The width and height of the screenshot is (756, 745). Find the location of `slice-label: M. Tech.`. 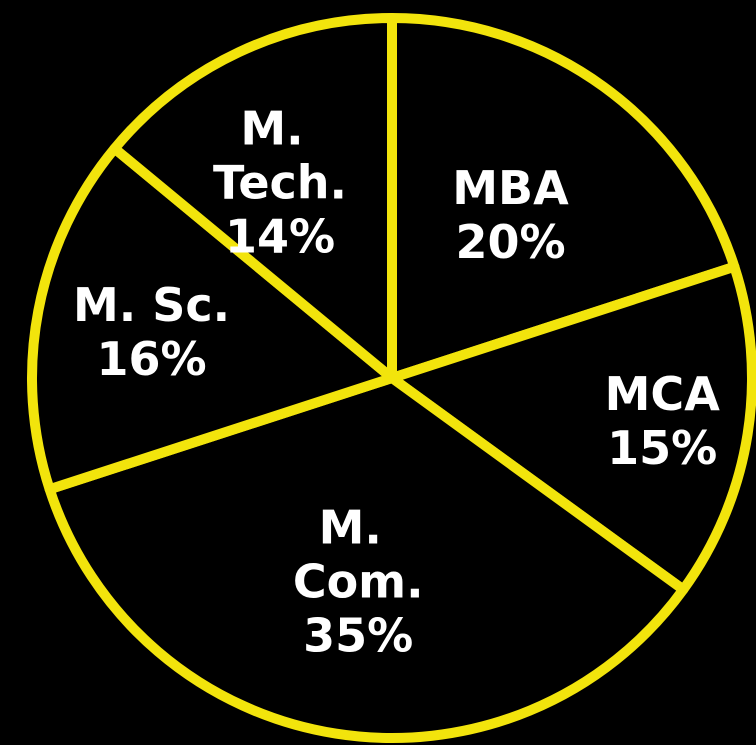

slice-label: M. Tech. is located at coordinates (280, 156).